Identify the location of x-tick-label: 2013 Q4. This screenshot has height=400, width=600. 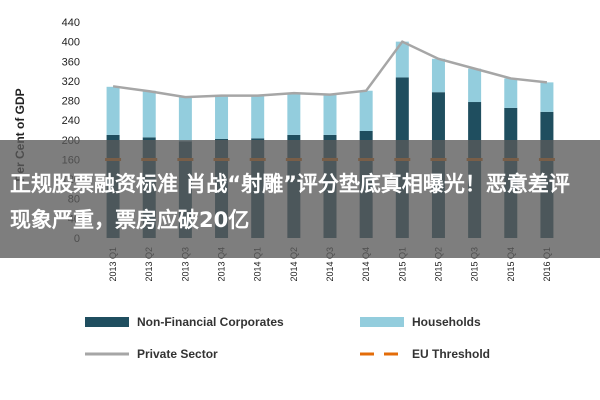
(222, 264).